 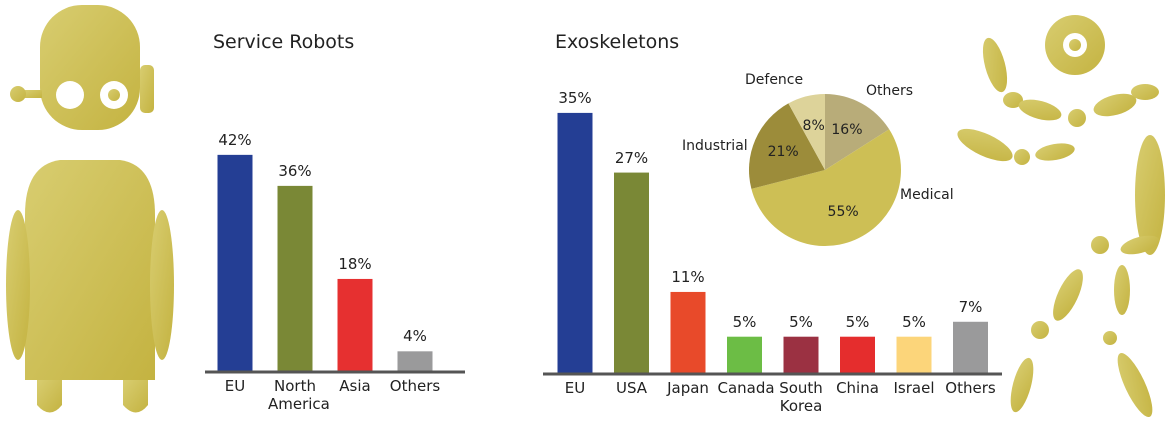 I want to click on category-label: Israel, so click(x=914, y=388).